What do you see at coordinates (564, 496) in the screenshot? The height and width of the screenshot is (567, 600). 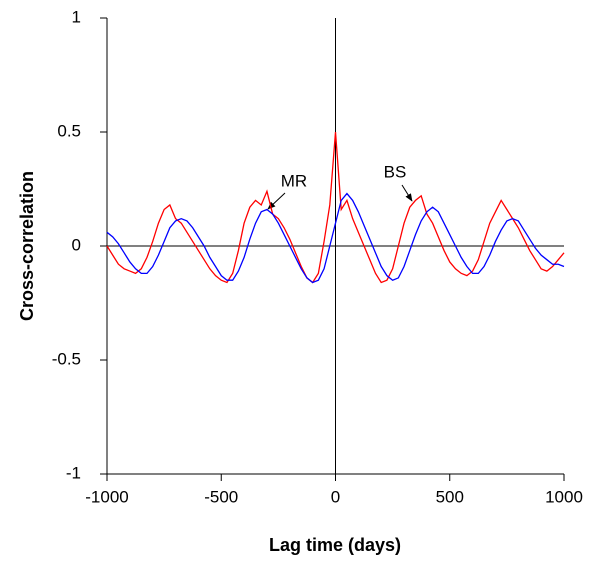 I see `x-tick-label: 1000` at bounding box center [564, 496].